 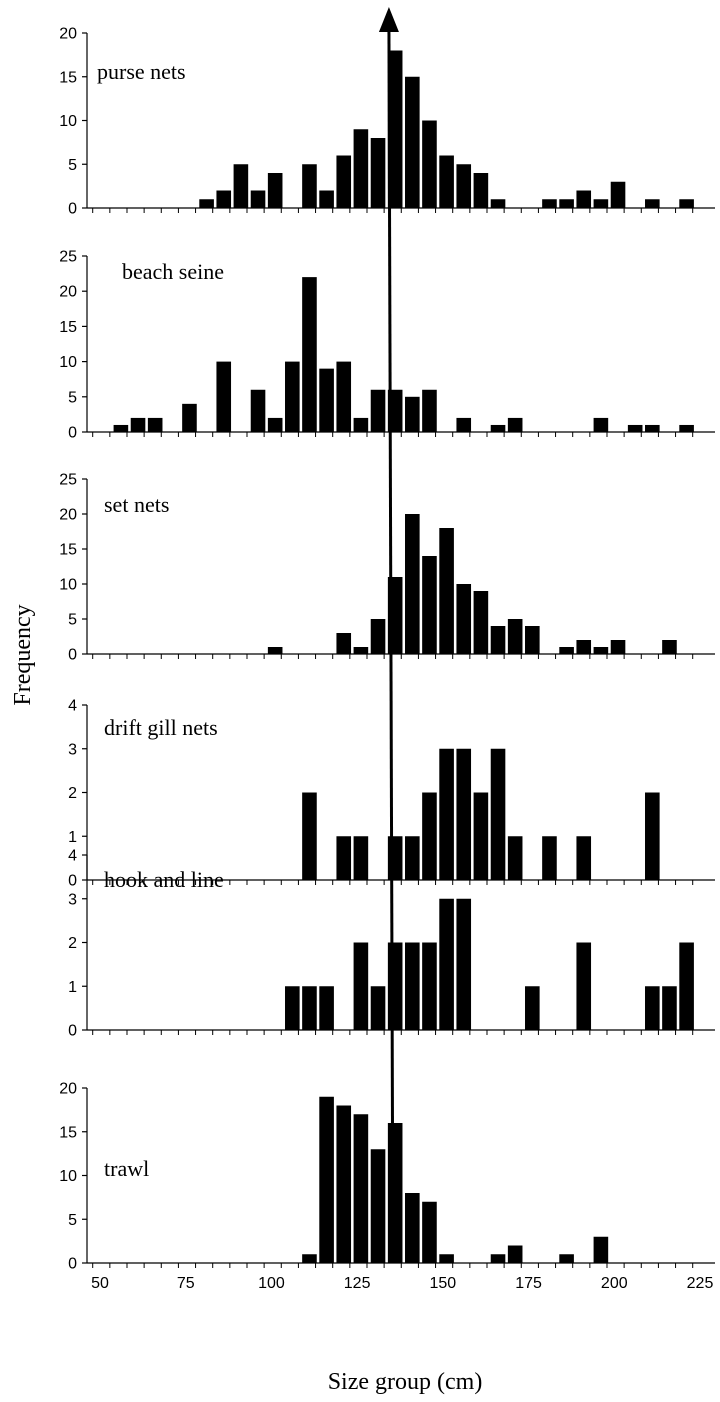 I want to click on x-tick-label: 150, so click(x=443, y=1283).